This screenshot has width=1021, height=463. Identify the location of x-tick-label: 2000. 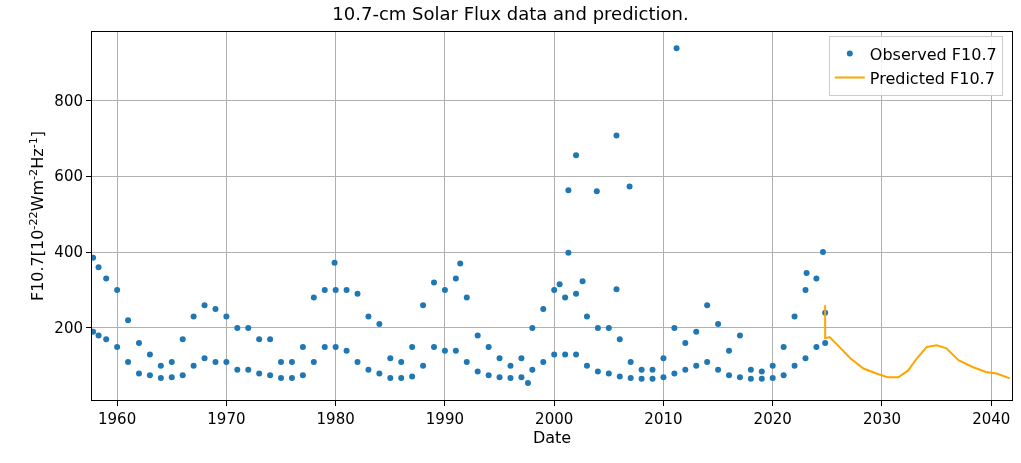
(554, 419).